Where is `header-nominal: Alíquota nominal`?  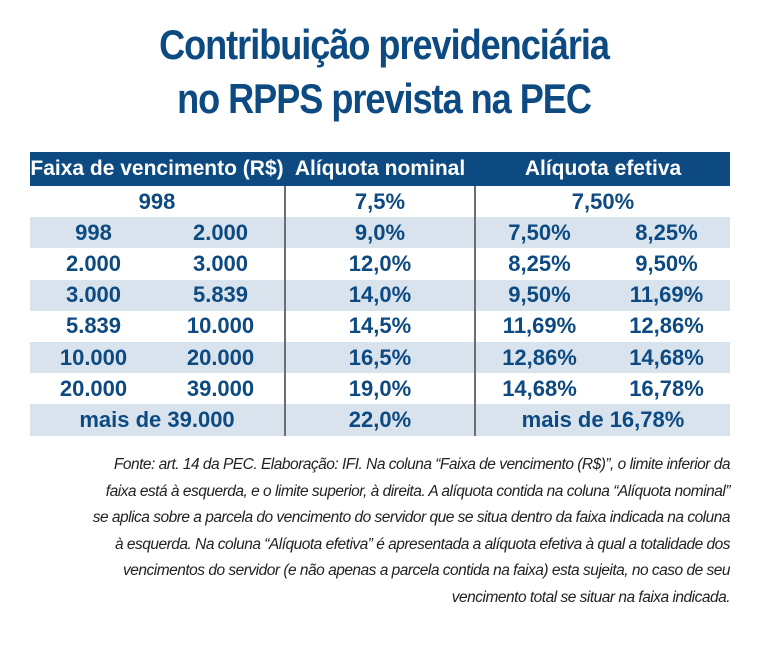 header-nominal: Alíquota nominal is located at coordinates (380, 168).